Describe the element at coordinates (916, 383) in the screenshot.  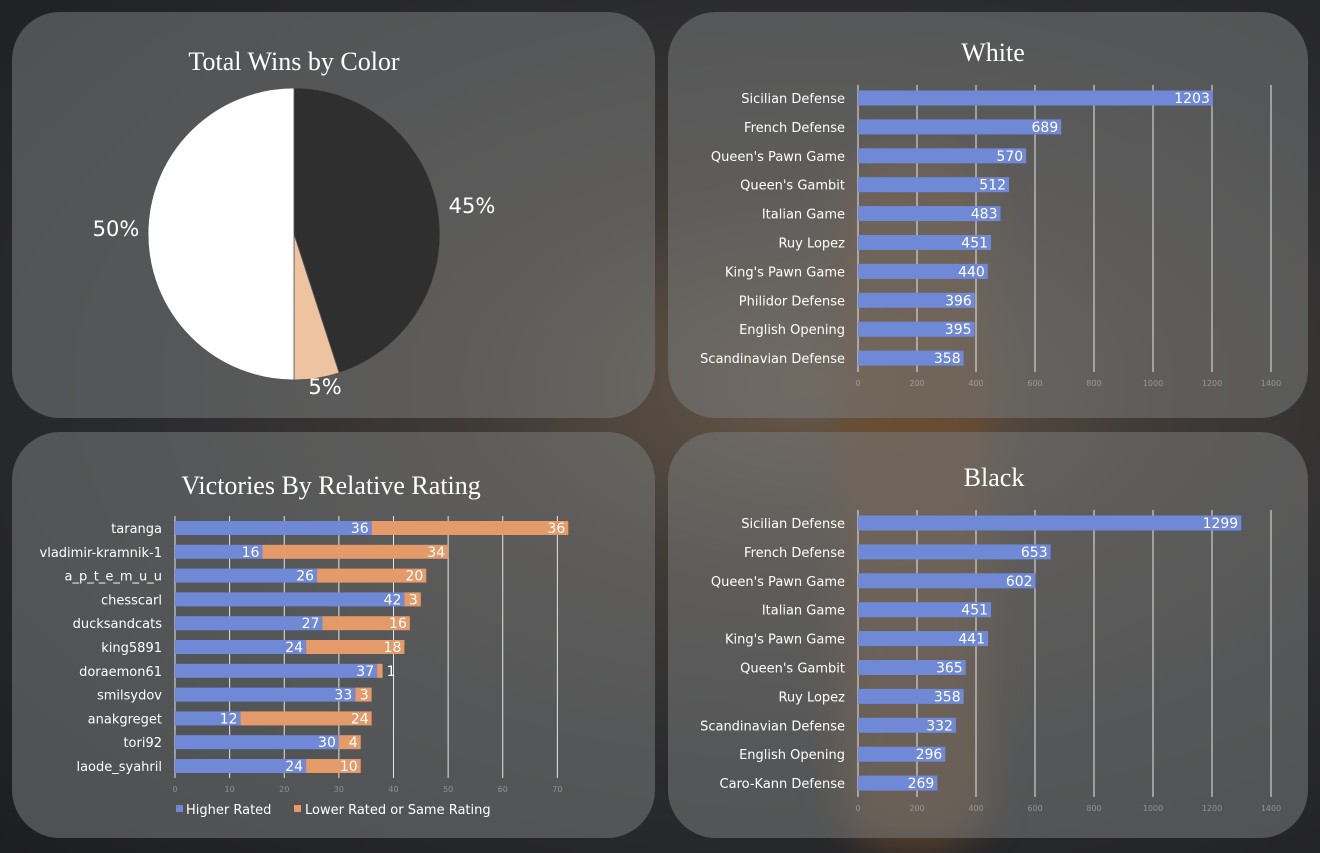
I see `x-tick-label: 200` at that location.